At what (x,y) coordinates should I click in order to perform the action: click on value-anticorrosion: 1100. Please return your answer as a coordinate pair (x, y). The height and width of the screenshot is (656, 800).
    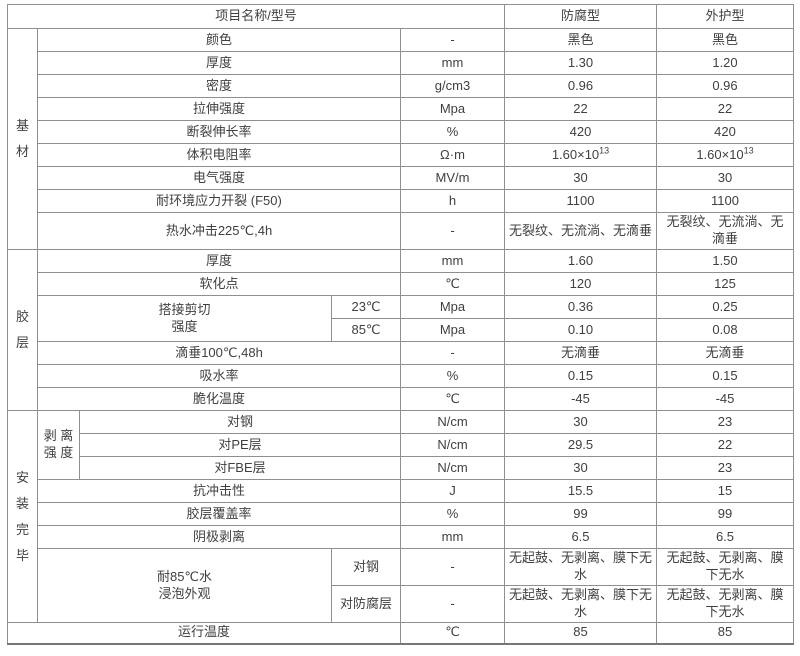
    Looking at the image, I should click on (580, 201).